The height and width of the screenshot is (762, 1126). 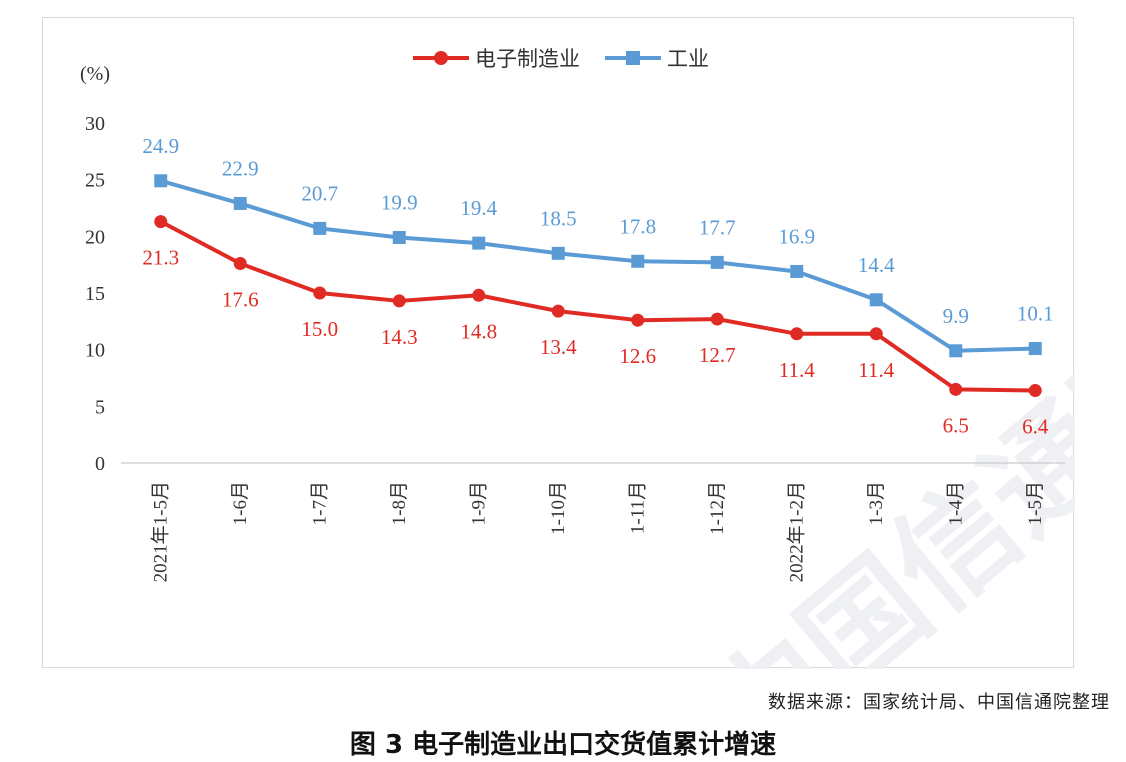 What do you see at coordinates (876, 503) in the screenshot?
I see `x-tick-label: 1-3月` at bounding box center [876, 503].